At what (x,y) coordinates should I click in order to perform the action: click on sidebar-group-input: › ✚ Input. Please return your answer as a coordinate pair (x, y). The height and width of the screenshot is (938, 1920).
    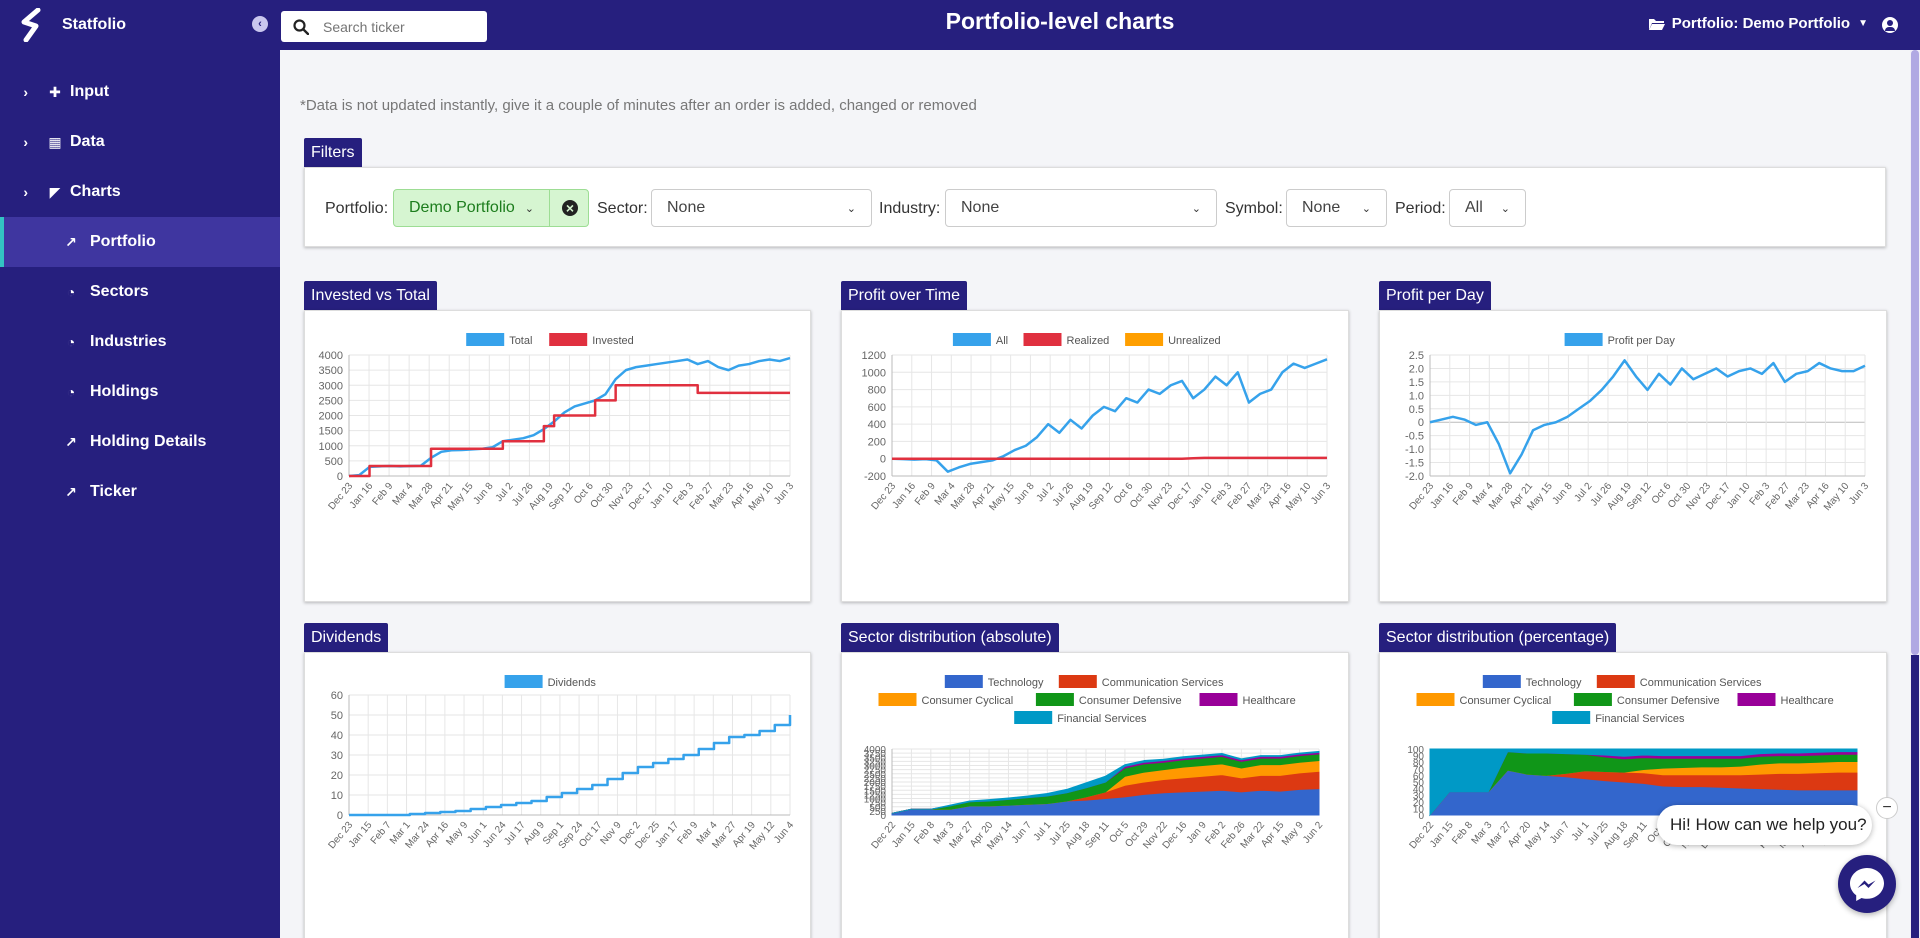
    Looking at the image, I should click on (140, 92).